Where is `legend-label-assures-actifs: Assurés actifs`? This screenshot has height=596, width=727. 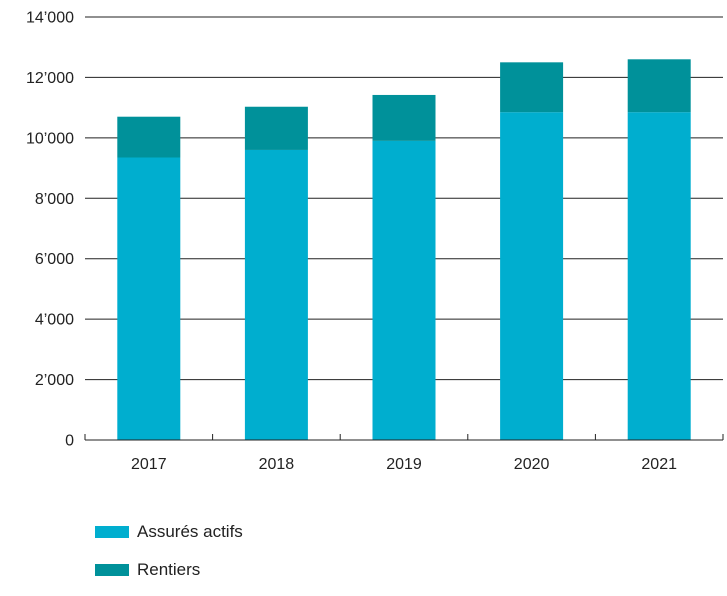
legend-label-assures-actifs: Assurés actifs is located at coordinates (190, 531).